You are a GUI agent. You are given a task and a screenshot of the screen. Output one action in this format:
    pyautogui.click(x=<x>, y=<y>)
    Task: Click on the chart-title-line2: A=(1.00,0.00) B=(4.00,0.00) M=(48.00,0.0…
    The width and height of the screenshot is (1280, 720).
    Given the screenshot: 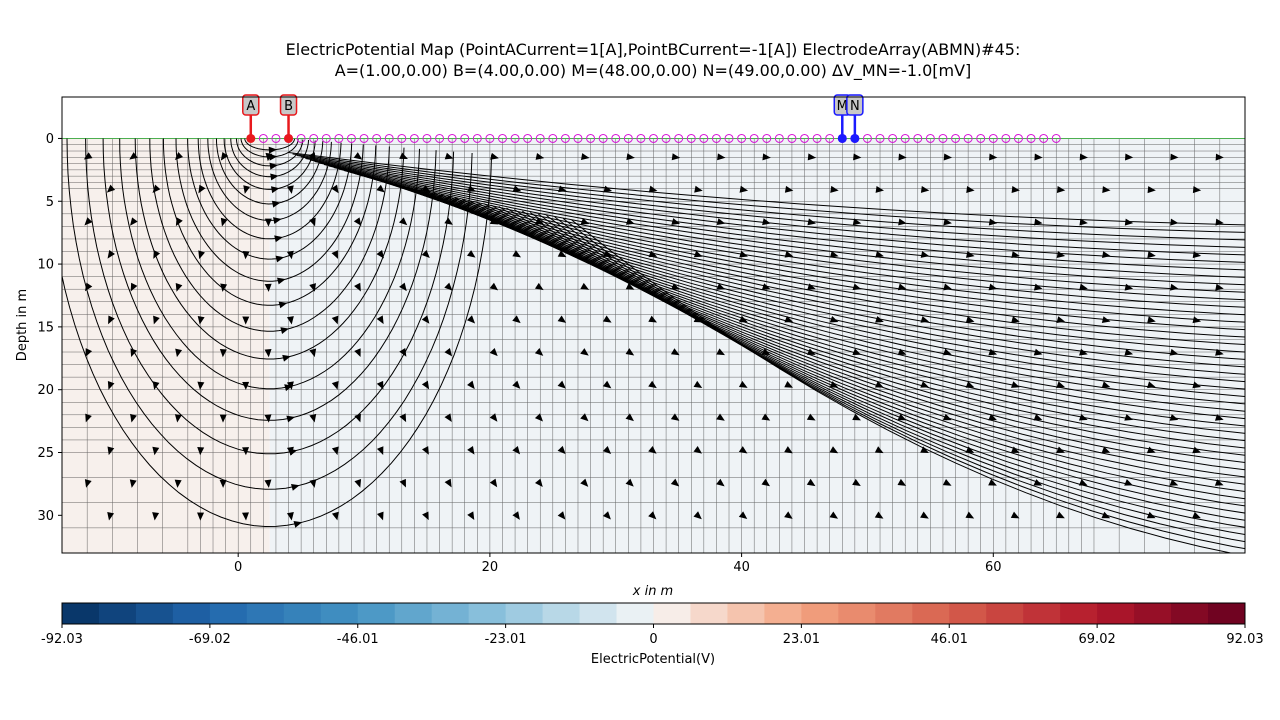 What is the action you would take?
    pyautogui.click(x=653, y=71)
    